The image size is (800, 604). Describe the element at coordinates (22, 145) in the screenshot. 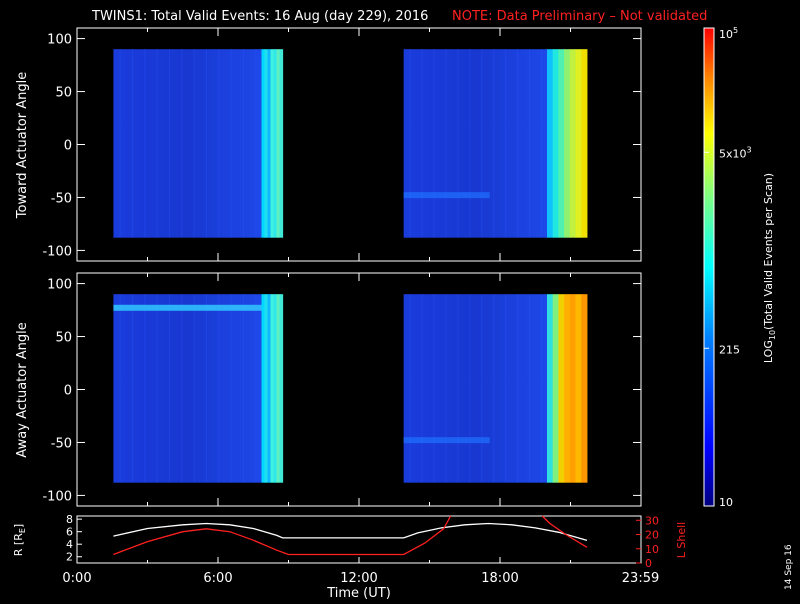

I see `toward-ylabel: Toward Actuator Angle` at that location.